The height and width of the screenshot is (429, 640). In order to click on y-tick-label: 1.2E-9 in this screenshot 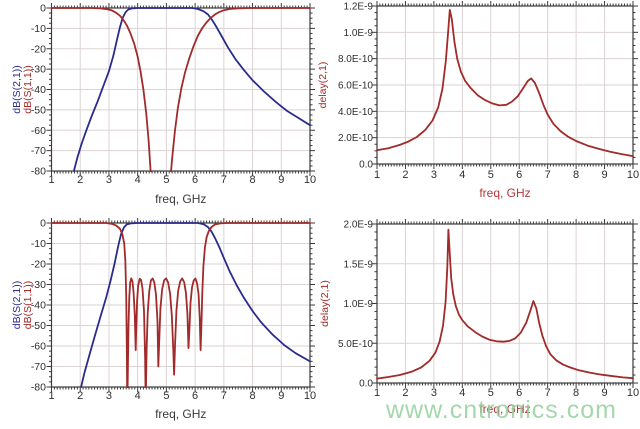, I will do `click(359, 7)`.